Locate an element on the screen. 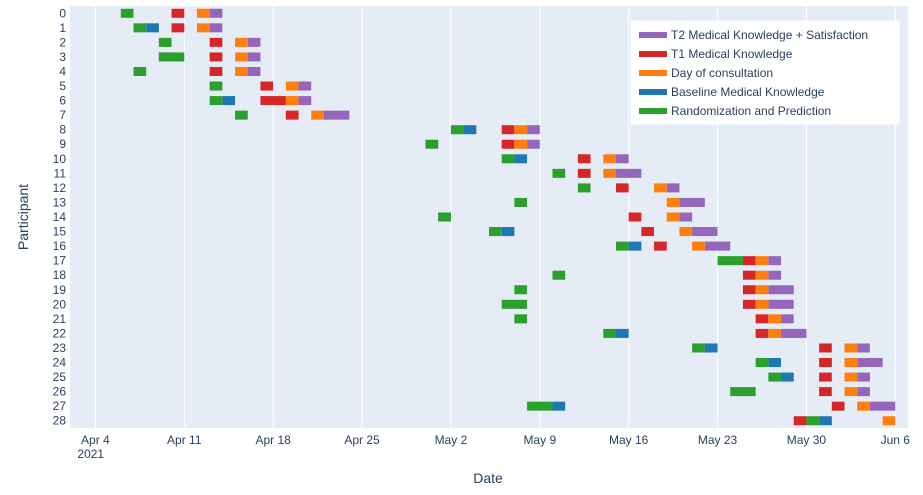 The image size is (923, 495). y-tick-label: 19 is located at coordinates (60, 290).